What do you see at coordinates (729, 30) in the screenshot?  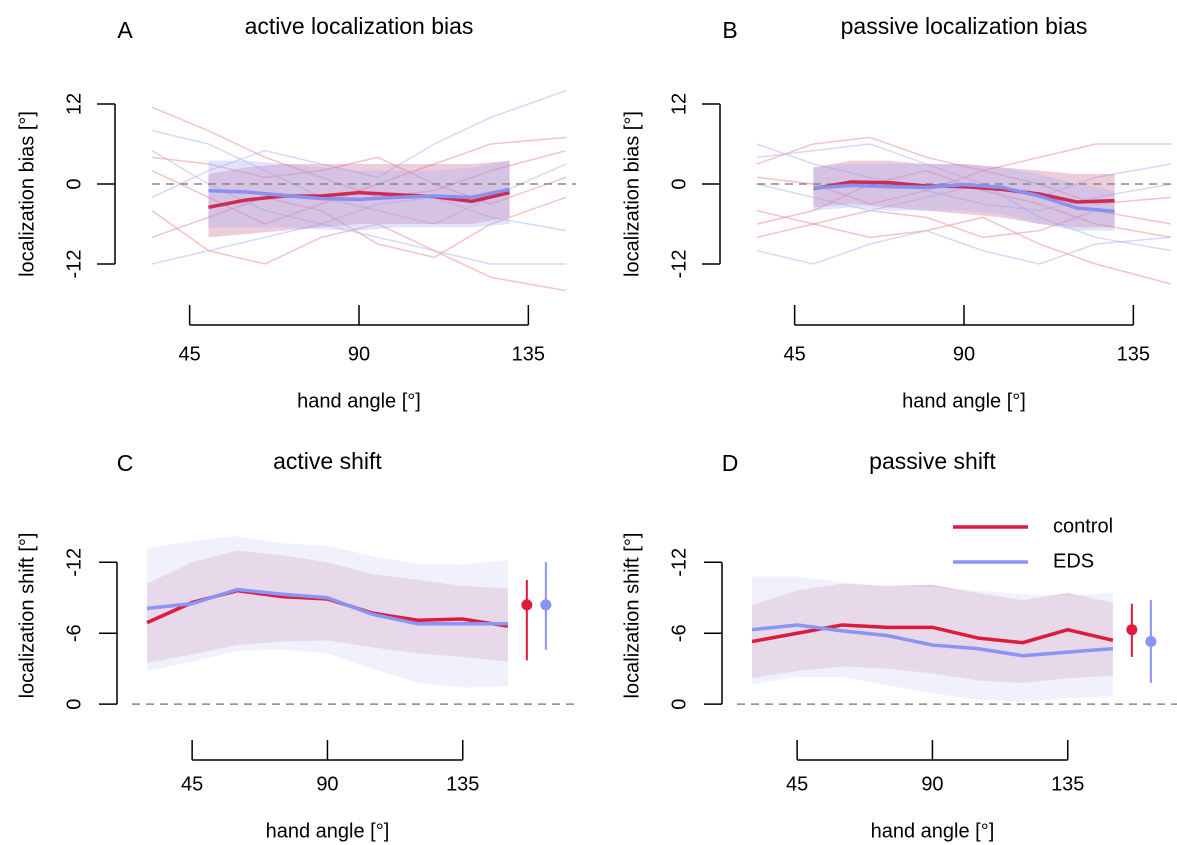 I see `panel-label: B` at bounding box center [729, 30].